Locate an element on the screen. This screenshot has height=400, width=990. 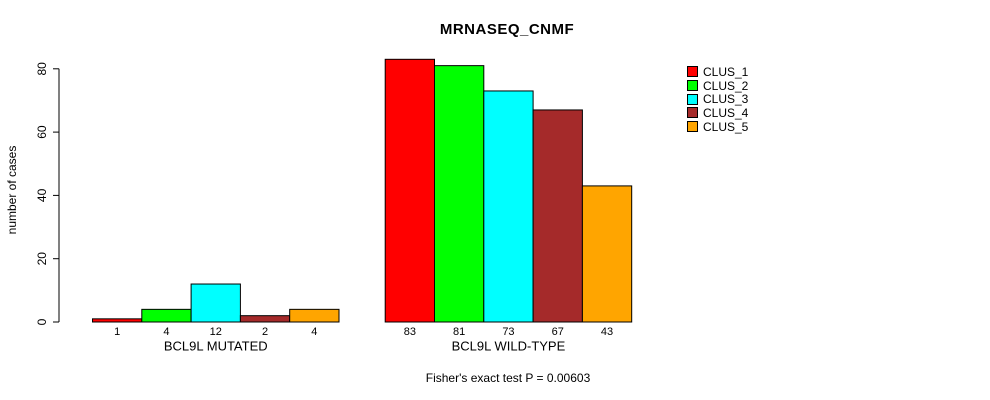
y-tick-label: 60 is located at coordinates (42, 132).